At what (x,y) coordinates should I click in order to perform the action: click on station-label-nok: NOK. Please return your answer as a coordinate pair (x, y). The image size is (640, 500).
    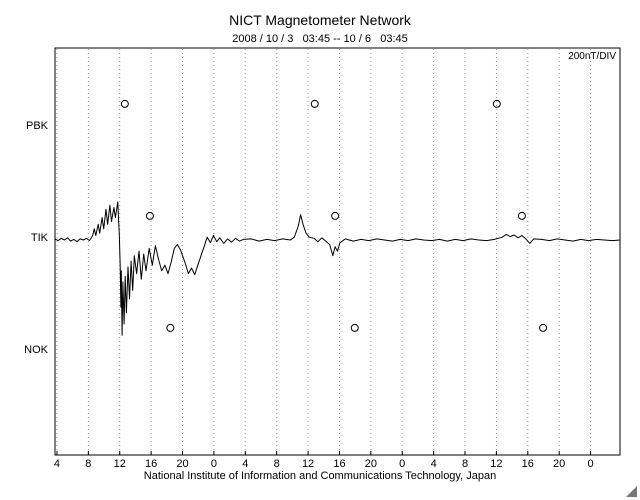
    Looking at the image, I should click on (36, 350).